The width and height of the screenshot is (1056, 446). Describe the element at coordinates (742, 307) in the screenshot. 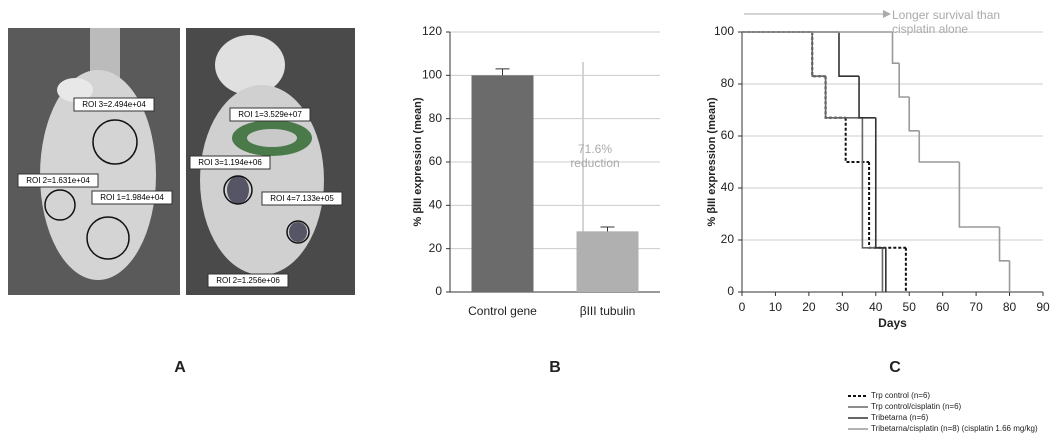

I see `x-tick-label: 0` at that location.